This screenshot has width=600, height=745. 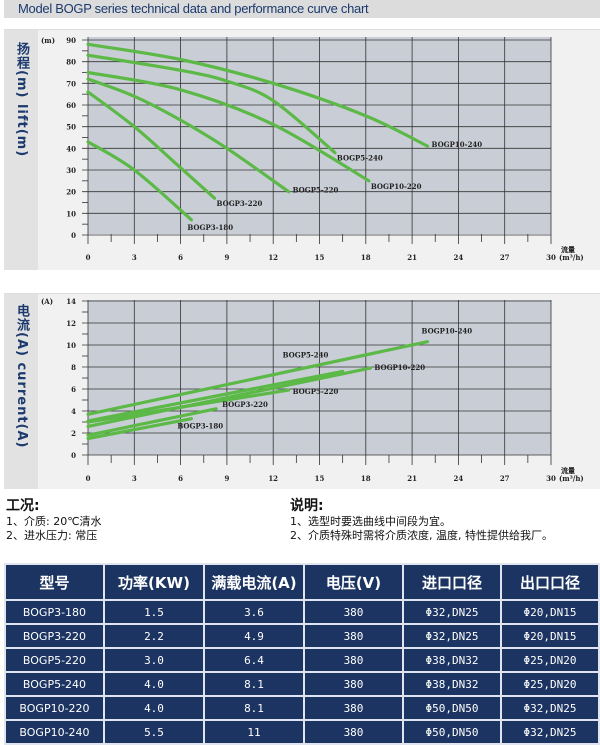 What do you see at coordinates (54, 582) in the screenshot?
I see `column-header: 型号` at bounding box center [54, 582].